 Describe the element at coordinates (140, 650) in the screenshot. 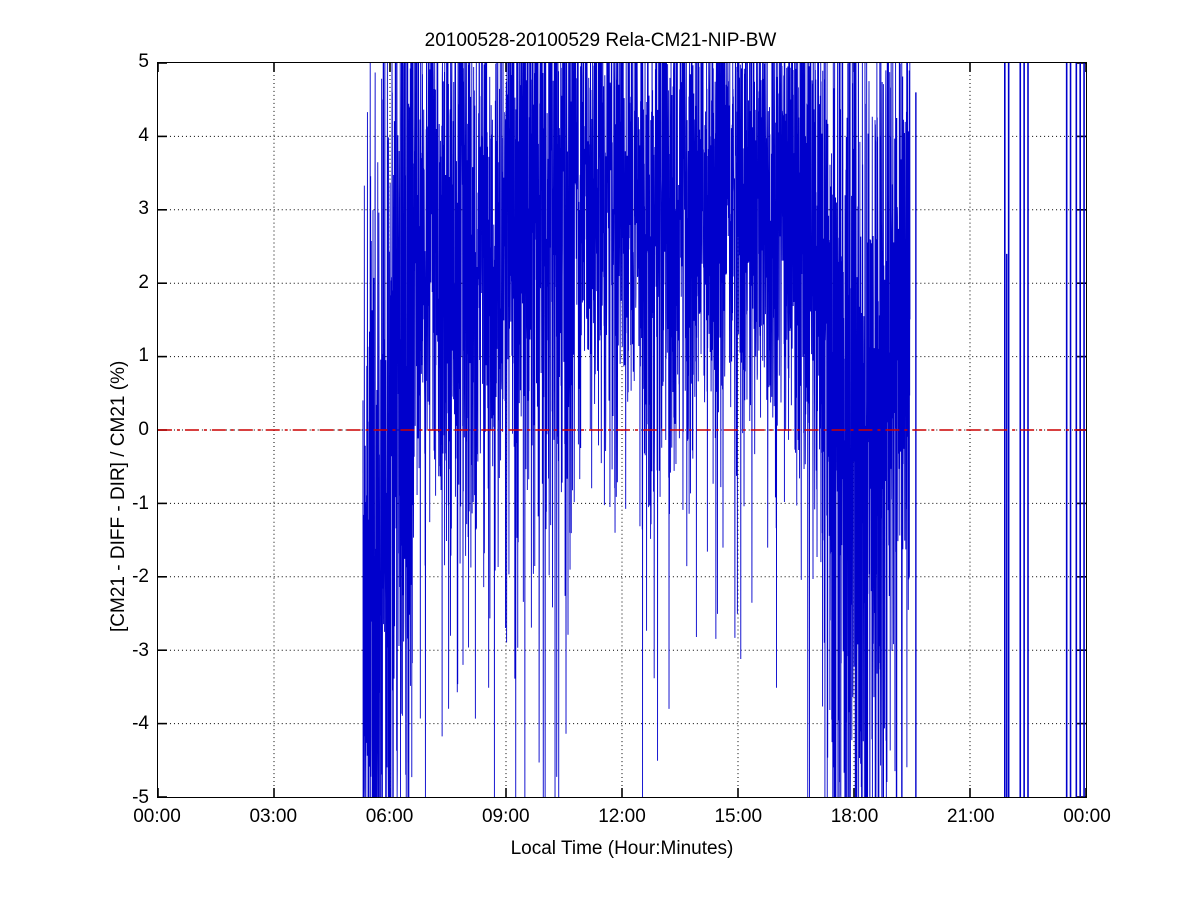

I see `y-tick-label: -3` at that location.